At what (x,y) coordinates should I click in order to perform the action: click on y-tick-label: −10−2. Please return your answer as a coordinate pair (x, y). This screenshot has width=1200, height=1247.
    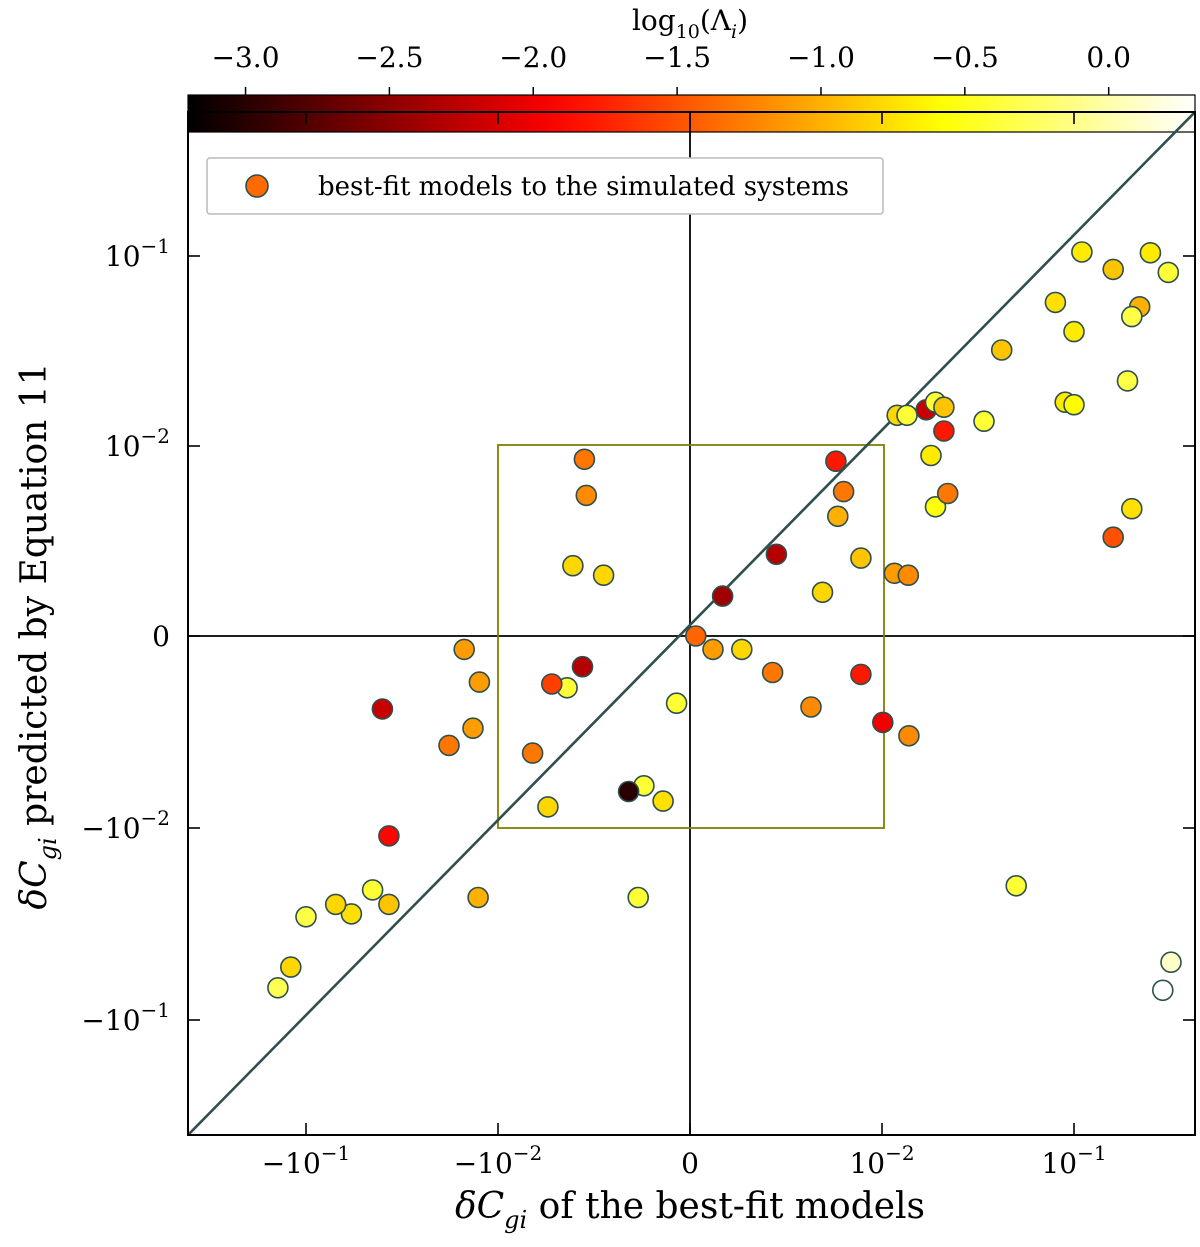
    Looking at the image, I should click on (125, 825).